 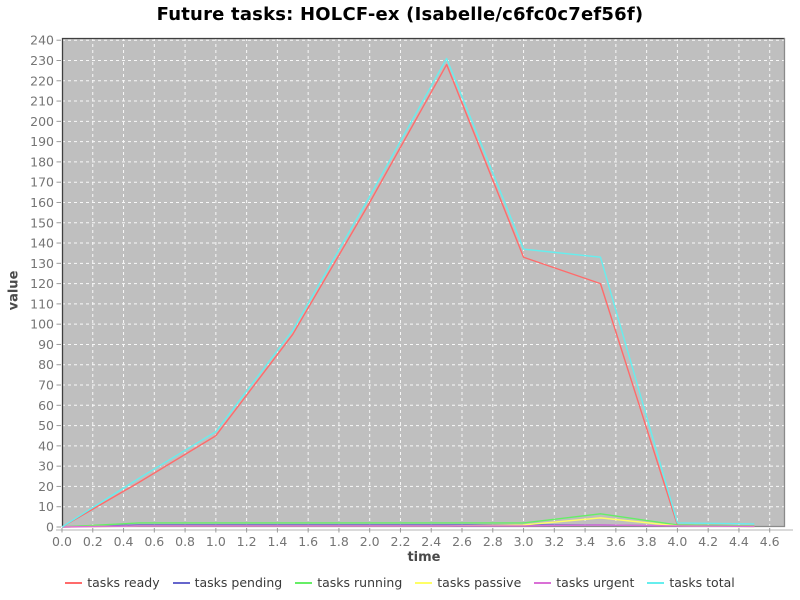 What do you see at coordinates (42, 40) in the screenshot?
I see `svg-text: 240` at bounding box center [42, 40].